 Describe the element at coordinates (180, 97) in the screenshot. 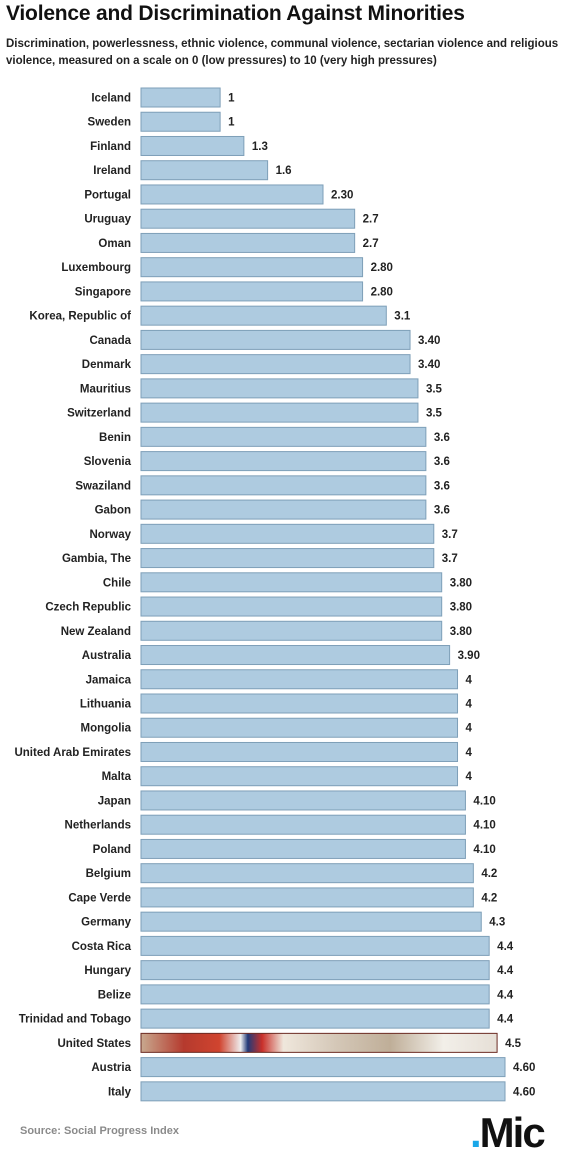

I see `bar-iceland` at that location.